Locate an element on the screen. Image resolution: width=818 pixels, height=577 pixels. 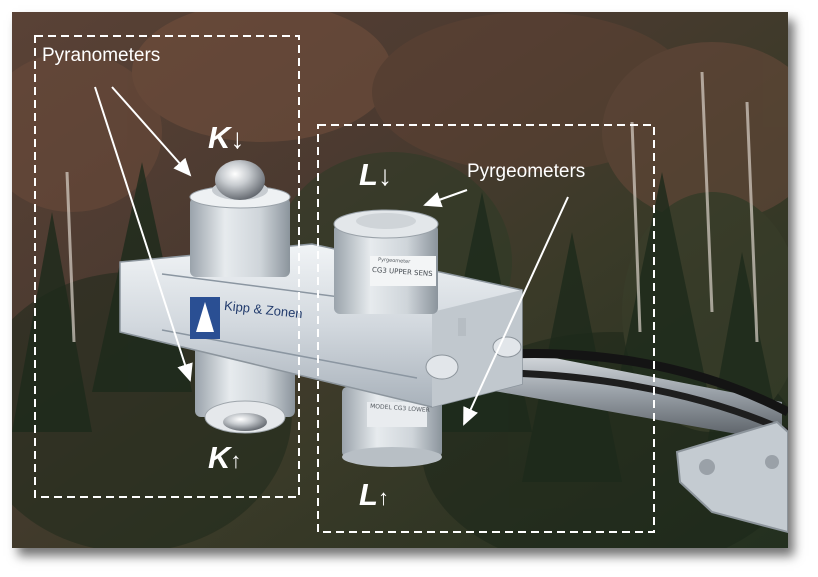
l-up-symbol: L↑ is located at coordinates (374, 494).